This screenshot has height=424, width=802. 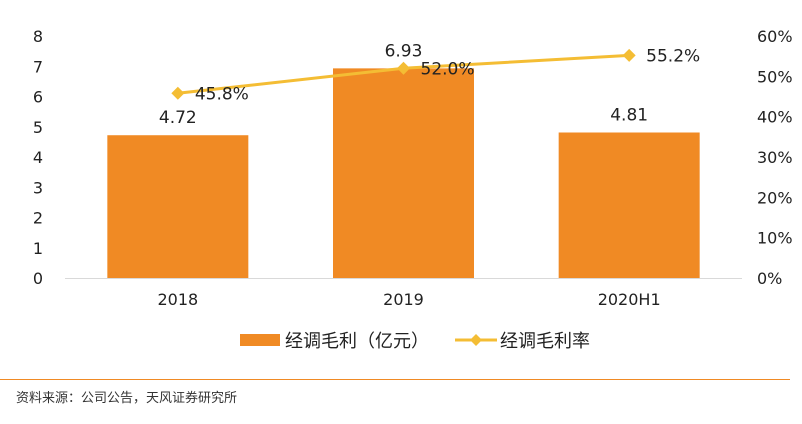 I want to click on bar-value-label: 4.81, so click(x=629, y=115).